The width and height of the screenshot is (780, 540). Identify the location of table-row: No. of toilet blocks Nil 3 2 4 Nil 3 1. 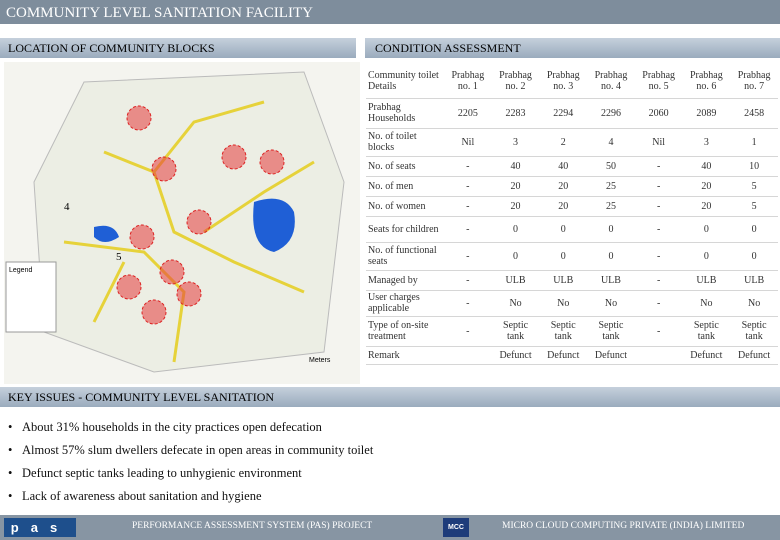
(572, 142).